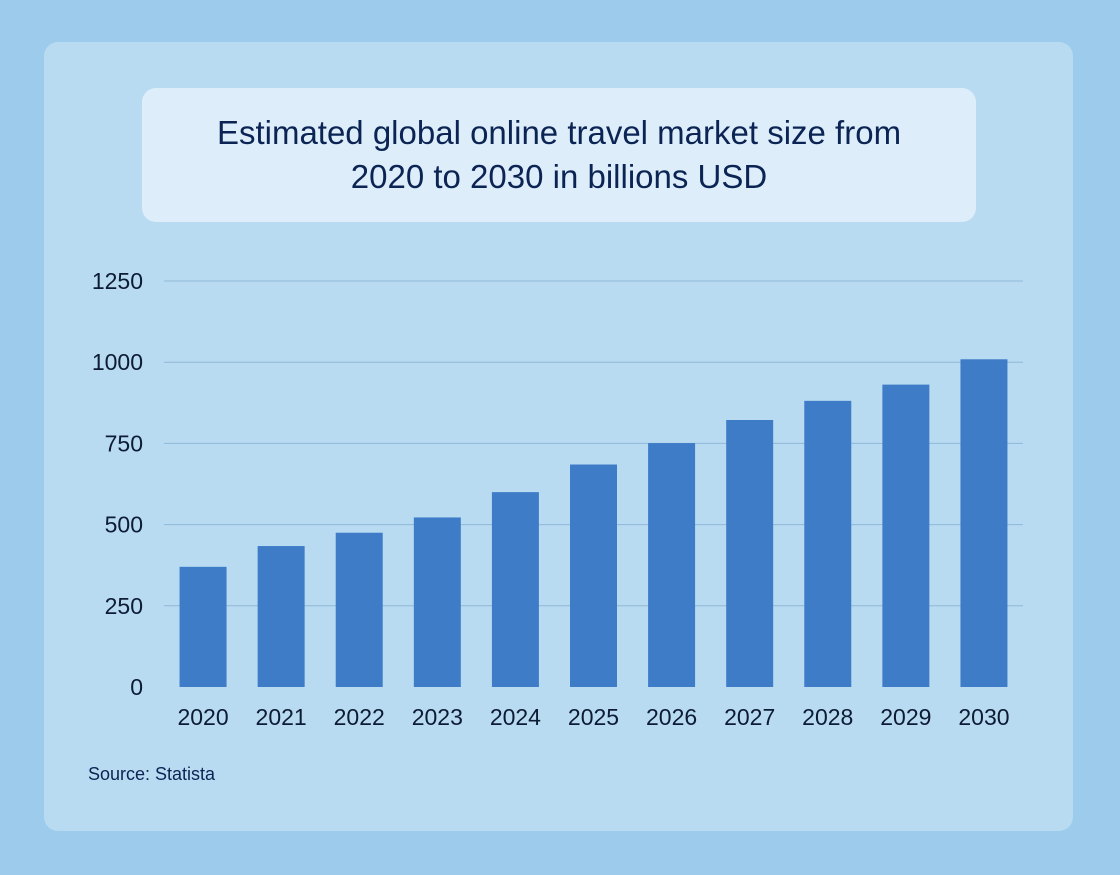 The image size is (1120, 875). Describe the element at coordinates (359, 609) in the screenshot. I see `bar-2022` at that location.